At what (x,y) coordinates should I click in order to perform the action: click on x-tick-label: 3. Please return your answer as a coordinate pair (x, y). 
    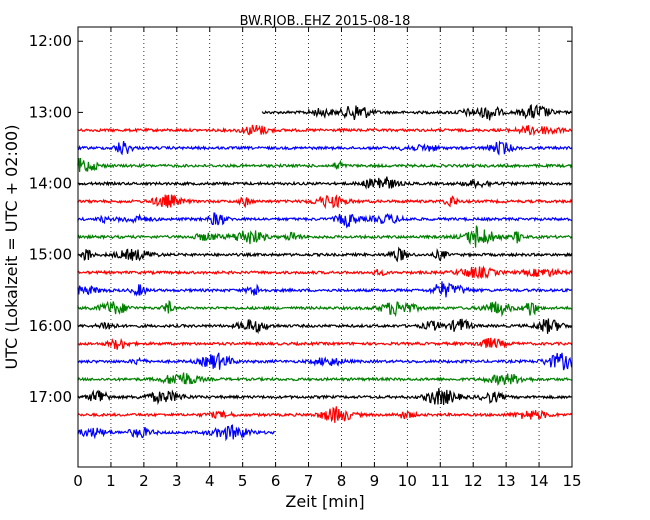
    Looking at the image, I should click on (177, 481).